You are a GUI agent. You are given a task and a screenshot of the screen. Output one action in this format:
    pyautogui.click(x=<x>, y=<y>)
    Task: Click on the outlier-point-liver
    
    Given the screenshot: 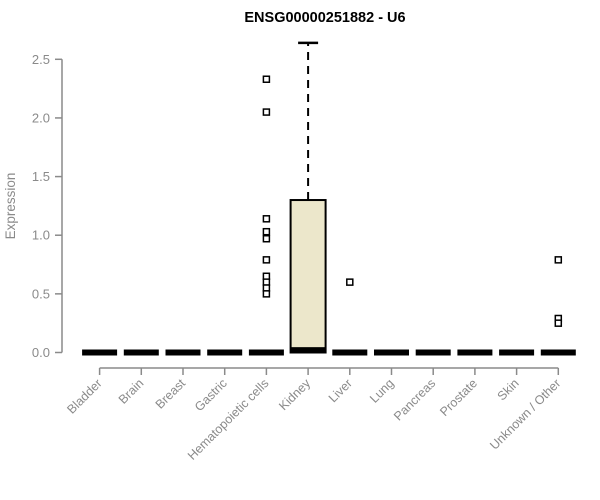 What is the action you would take?
    pyautogui.click(x=350, y=282)
    